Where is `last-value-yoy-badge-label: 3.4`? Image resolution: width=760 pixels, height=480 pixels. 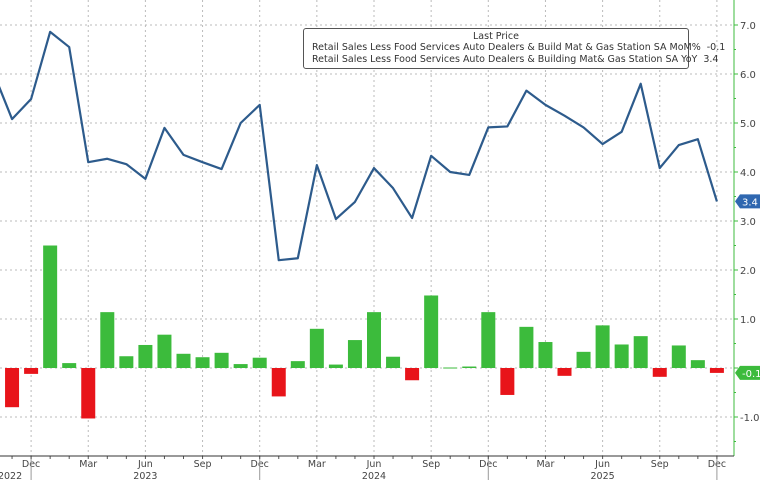 last-value-yoy-badge-label: 3.4 is located at coordinates (750, 202).